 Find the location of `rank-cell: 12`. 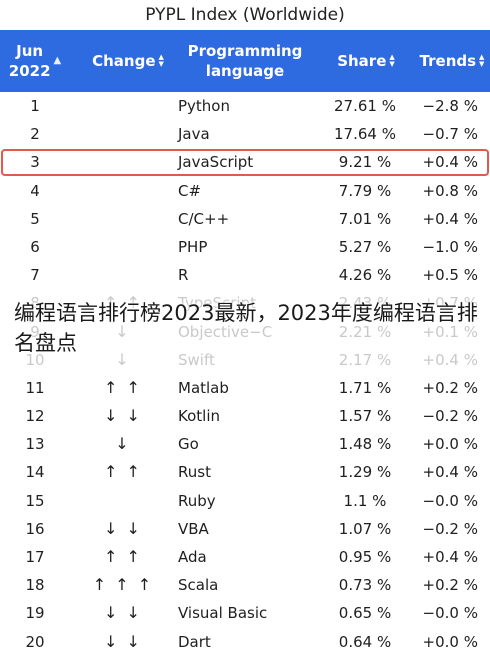

rank-cell: 12 is located at coordinates (35, 416).